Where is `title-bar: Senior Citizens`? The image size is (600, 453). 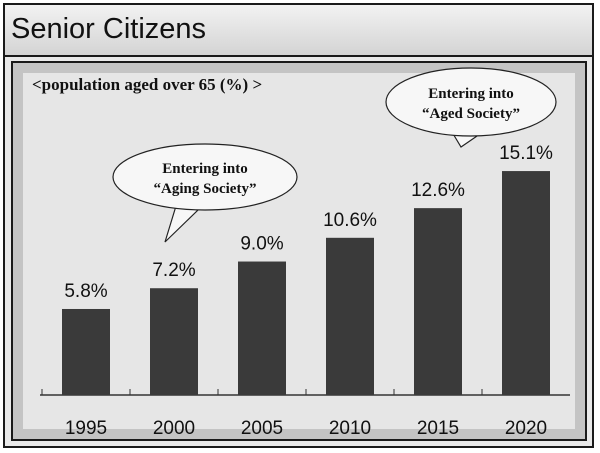 title-bar: Senior Citizens is located at coordinates (298, 31).